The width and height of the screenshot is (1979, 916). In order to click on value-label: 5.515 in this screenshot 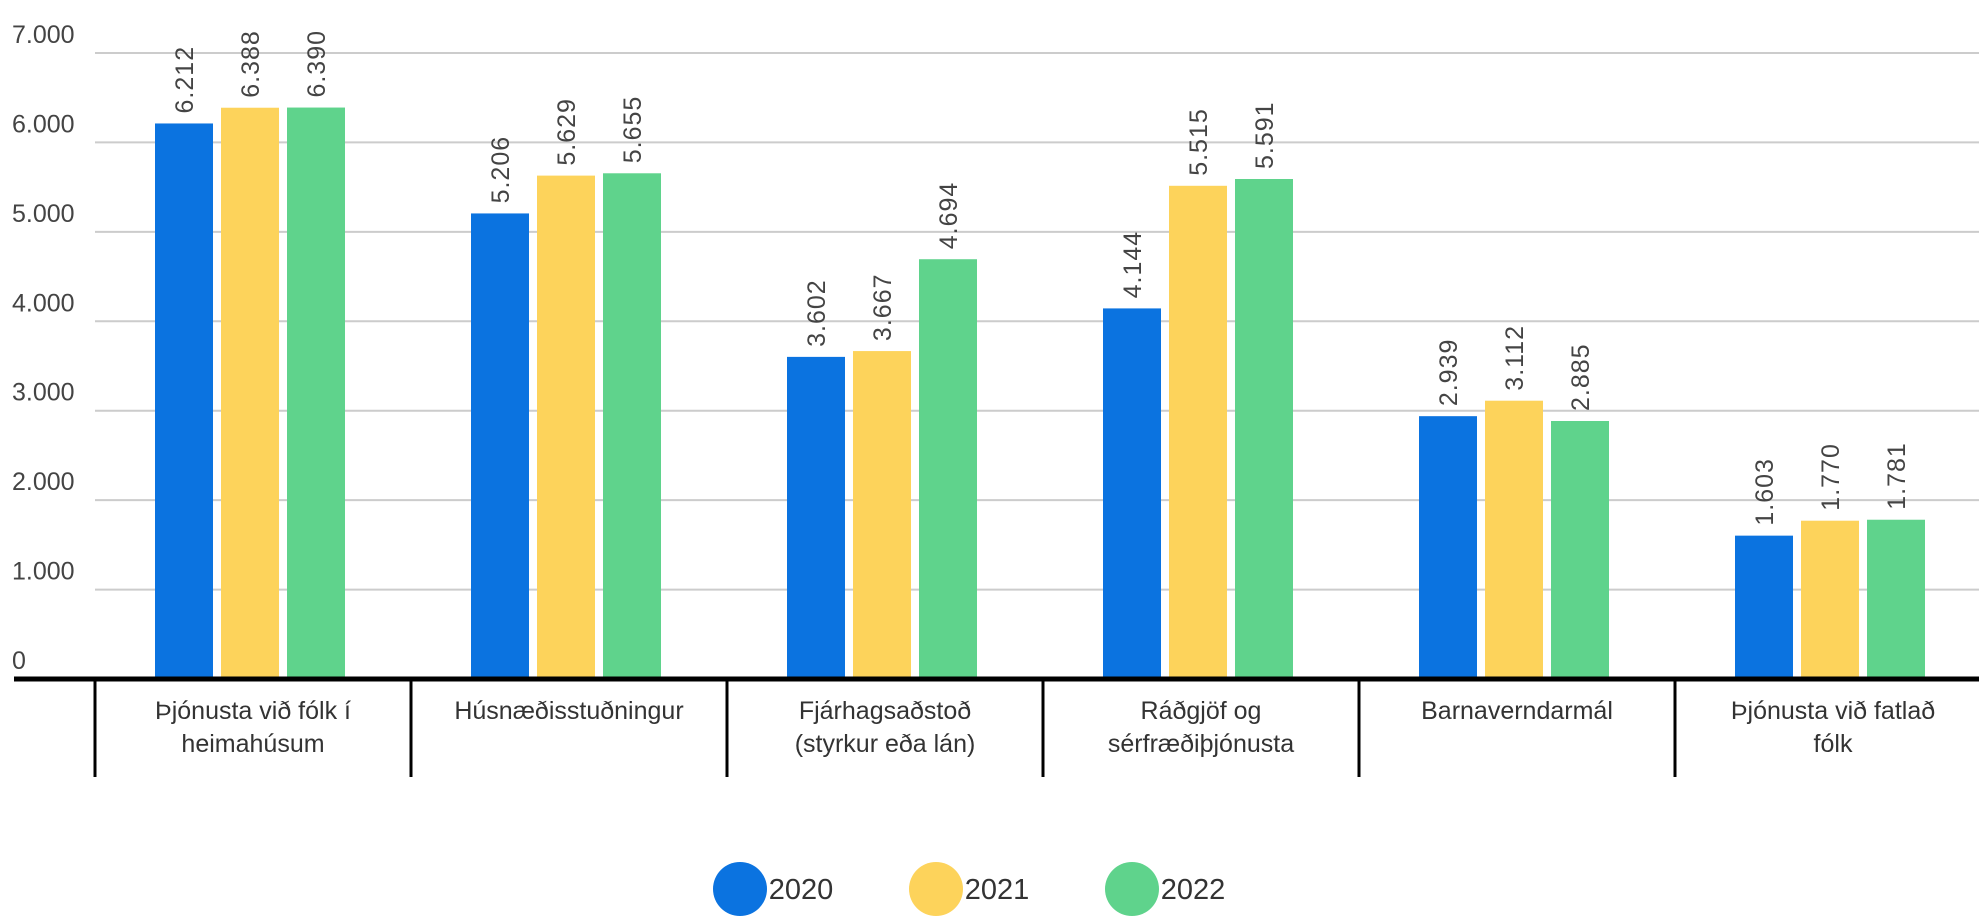, I will do `click(1199, 142)`.